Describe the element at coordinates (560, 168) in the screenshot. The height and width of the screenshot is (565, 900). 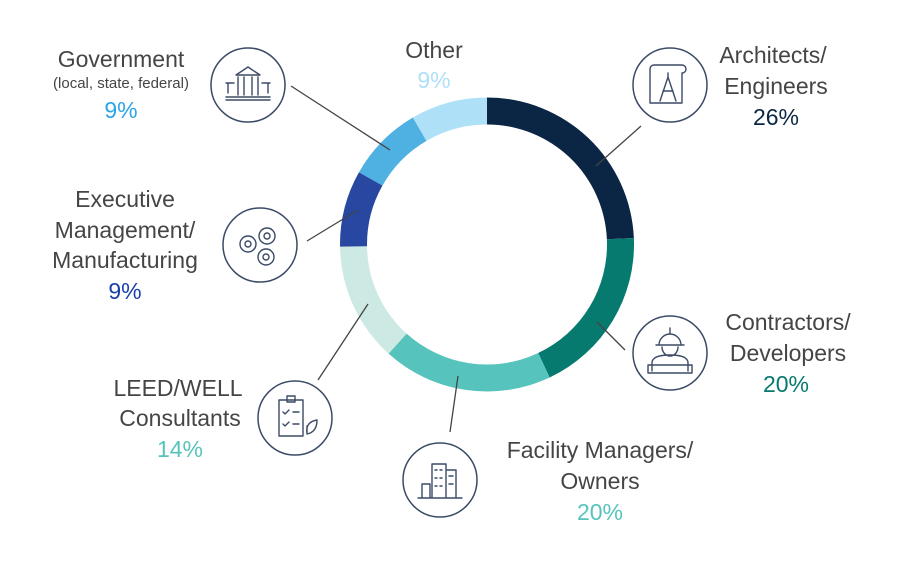
I see `donut-segment-architects` at that location.